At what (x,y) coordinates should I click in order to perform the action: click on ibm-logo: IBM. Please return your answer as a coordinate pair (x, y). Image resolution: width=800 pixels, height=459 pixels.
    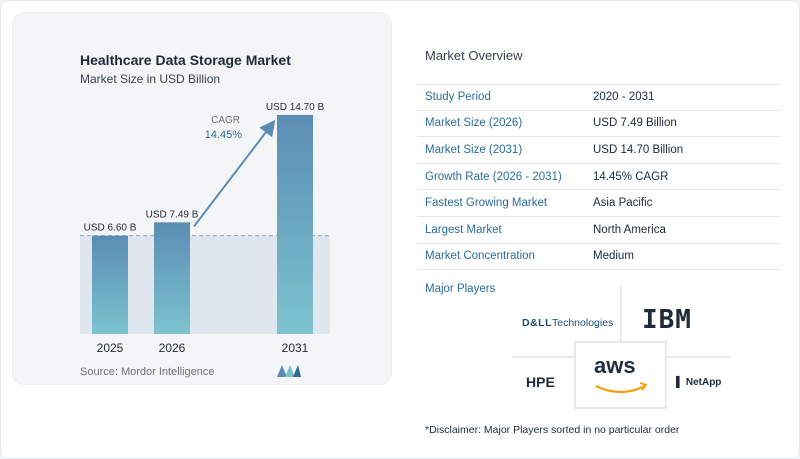
    Looking at the image, I should click on (667, 320).